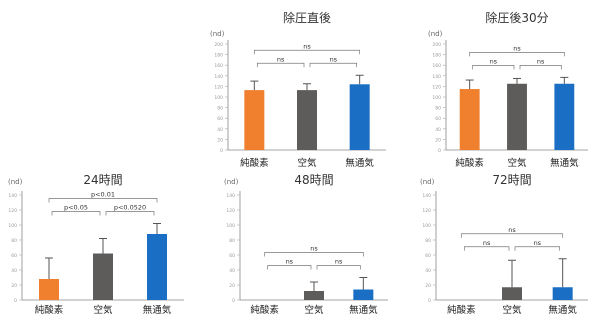  What do you see at coordinates (511, 180) in the screenshot?
I see `chart-title: 72時間` at bounding box center [511, 180].